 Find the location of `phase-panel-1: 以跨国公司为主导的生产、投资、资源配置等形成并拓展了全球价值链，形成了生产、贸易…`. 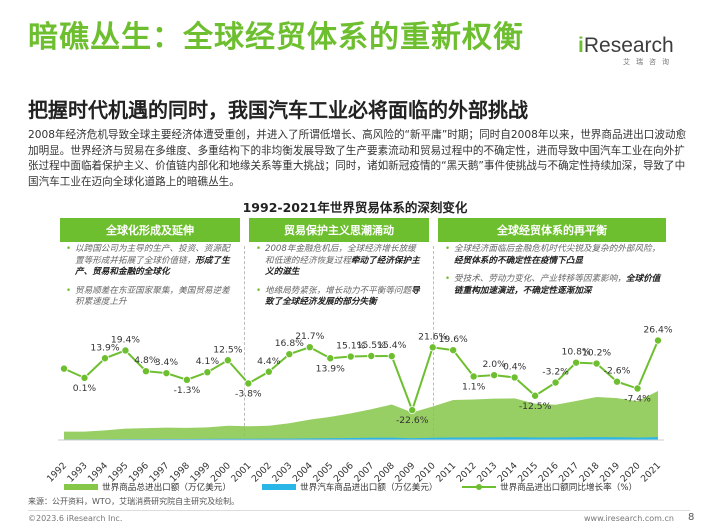

phase-panel-1: 以跨国公司为主导的生产、投资、资源配置等形成并拓展了全球价值链，形成了生产、贸易… is located at coordinates (150, 294).